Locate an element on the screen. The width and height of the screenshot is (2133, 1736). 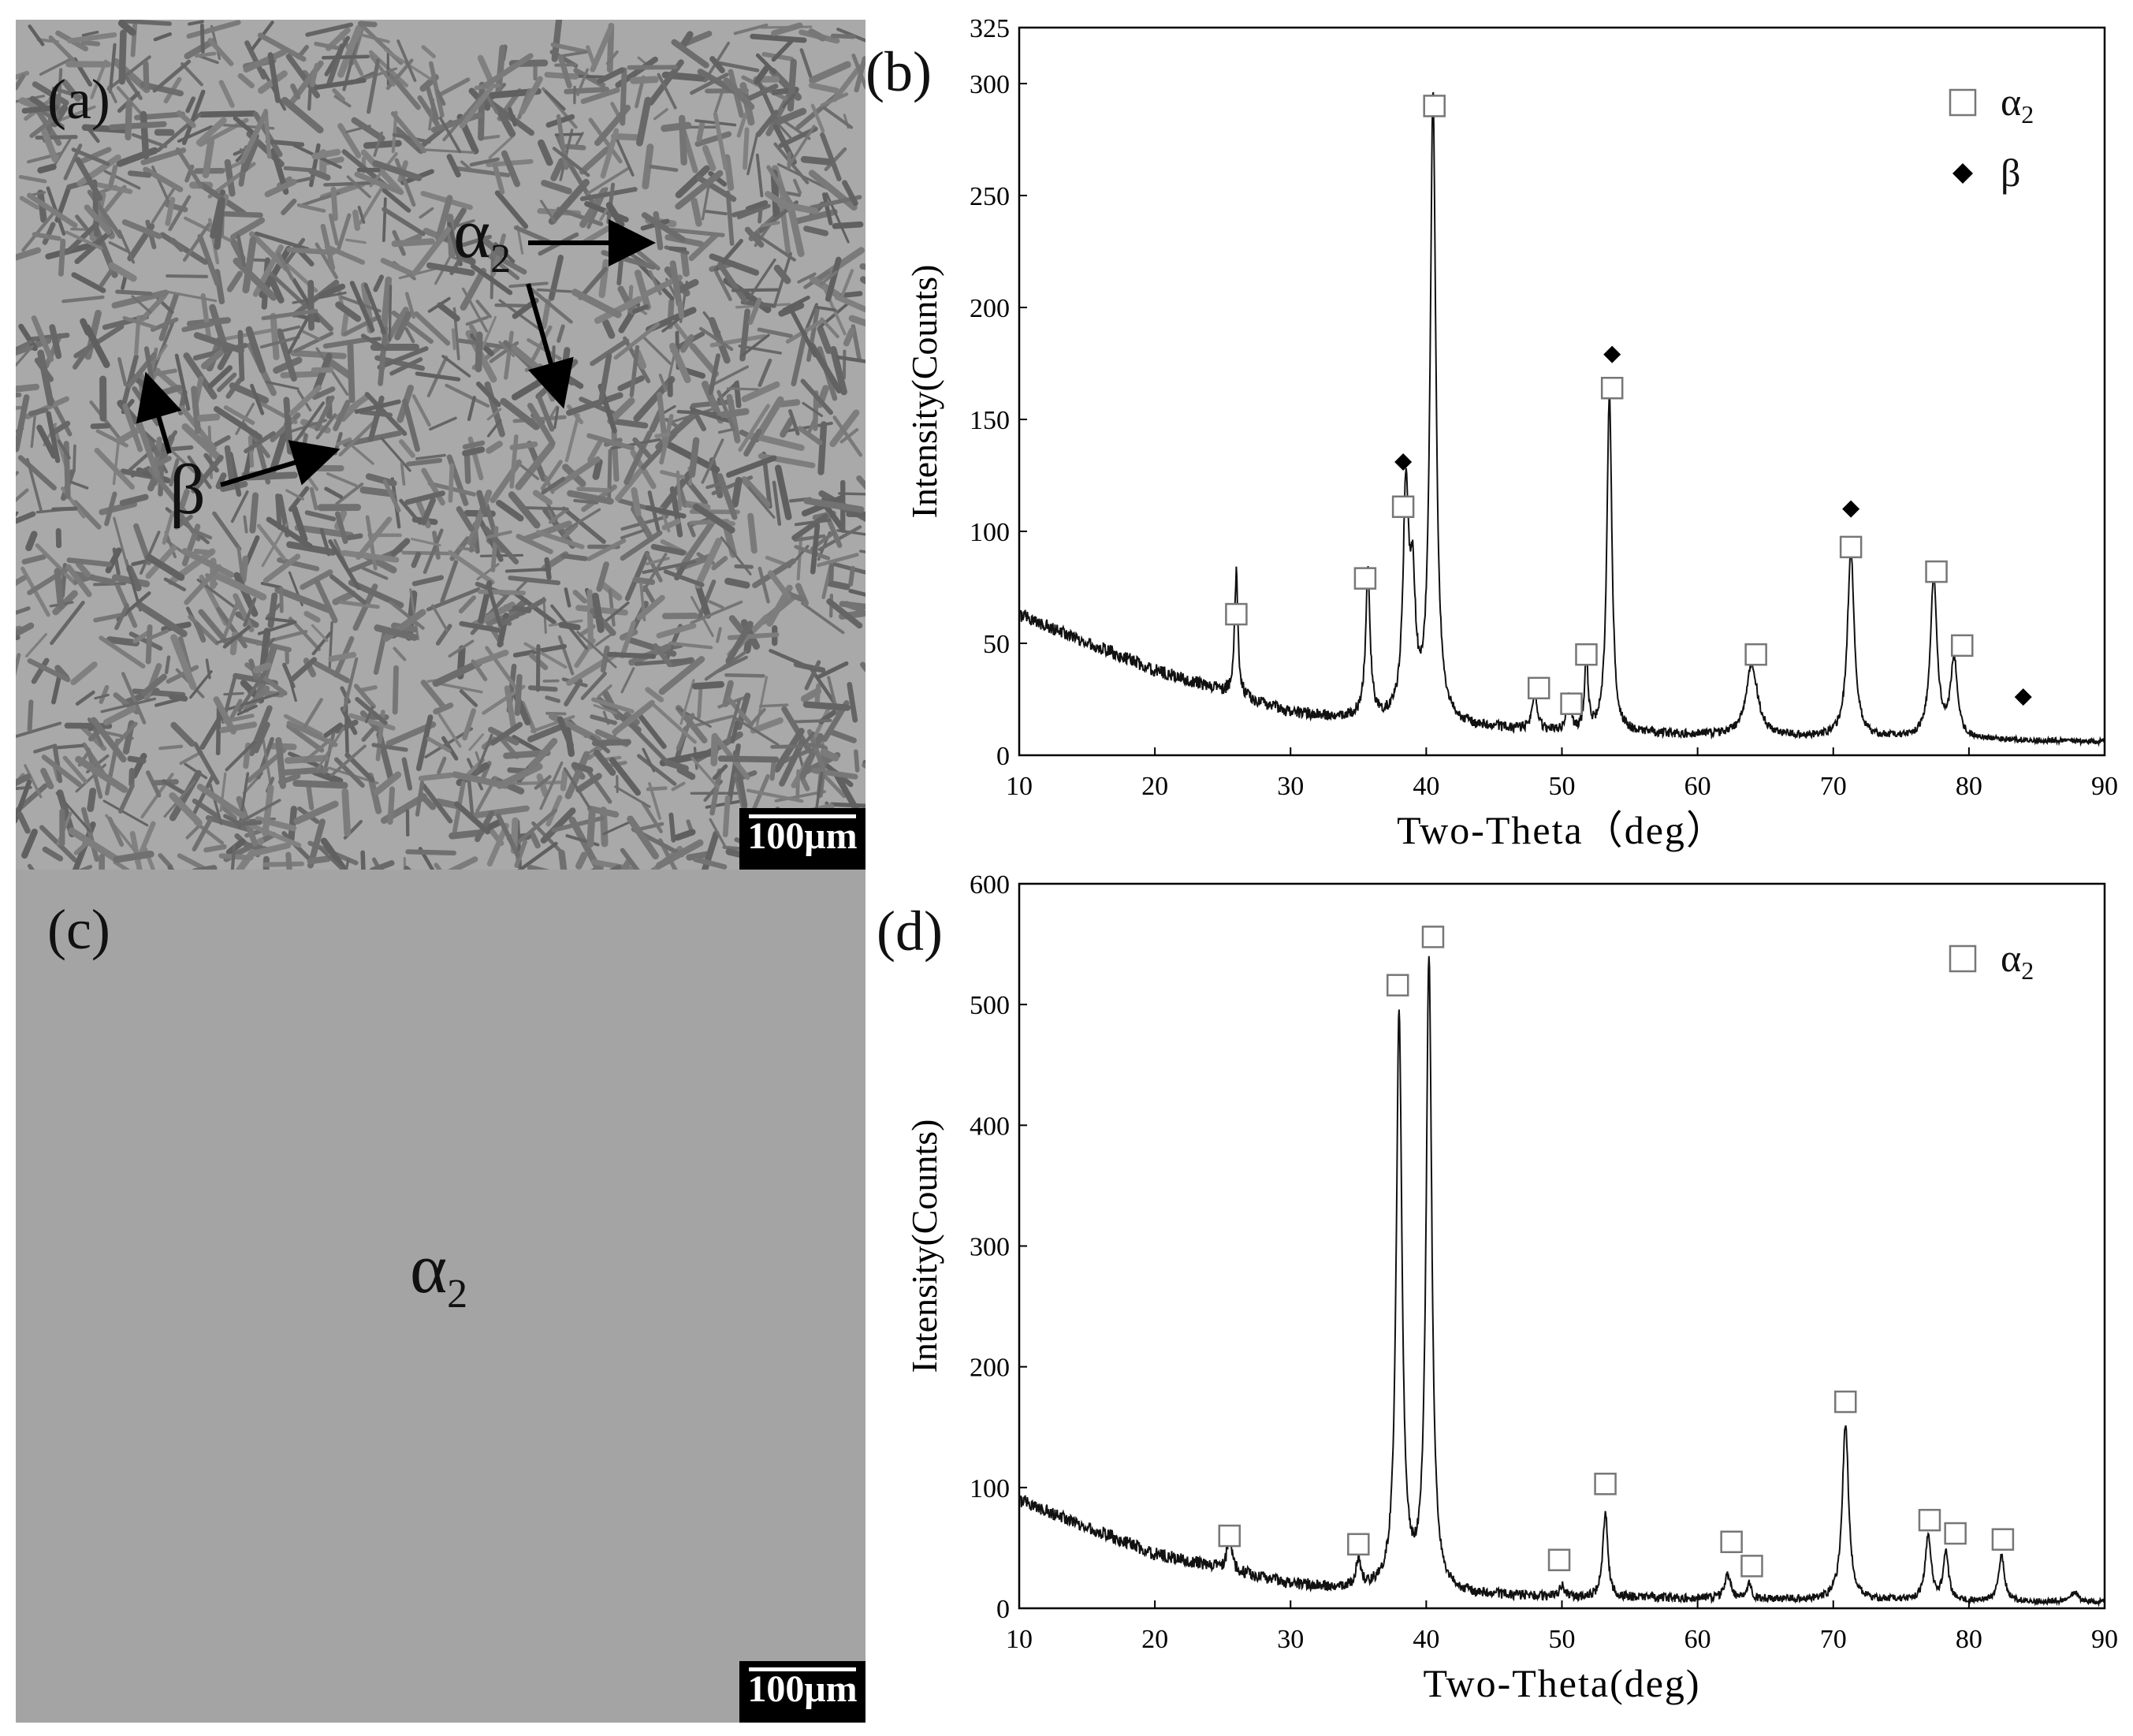
scale-bar-a-line is located at coordinates (802, 816).